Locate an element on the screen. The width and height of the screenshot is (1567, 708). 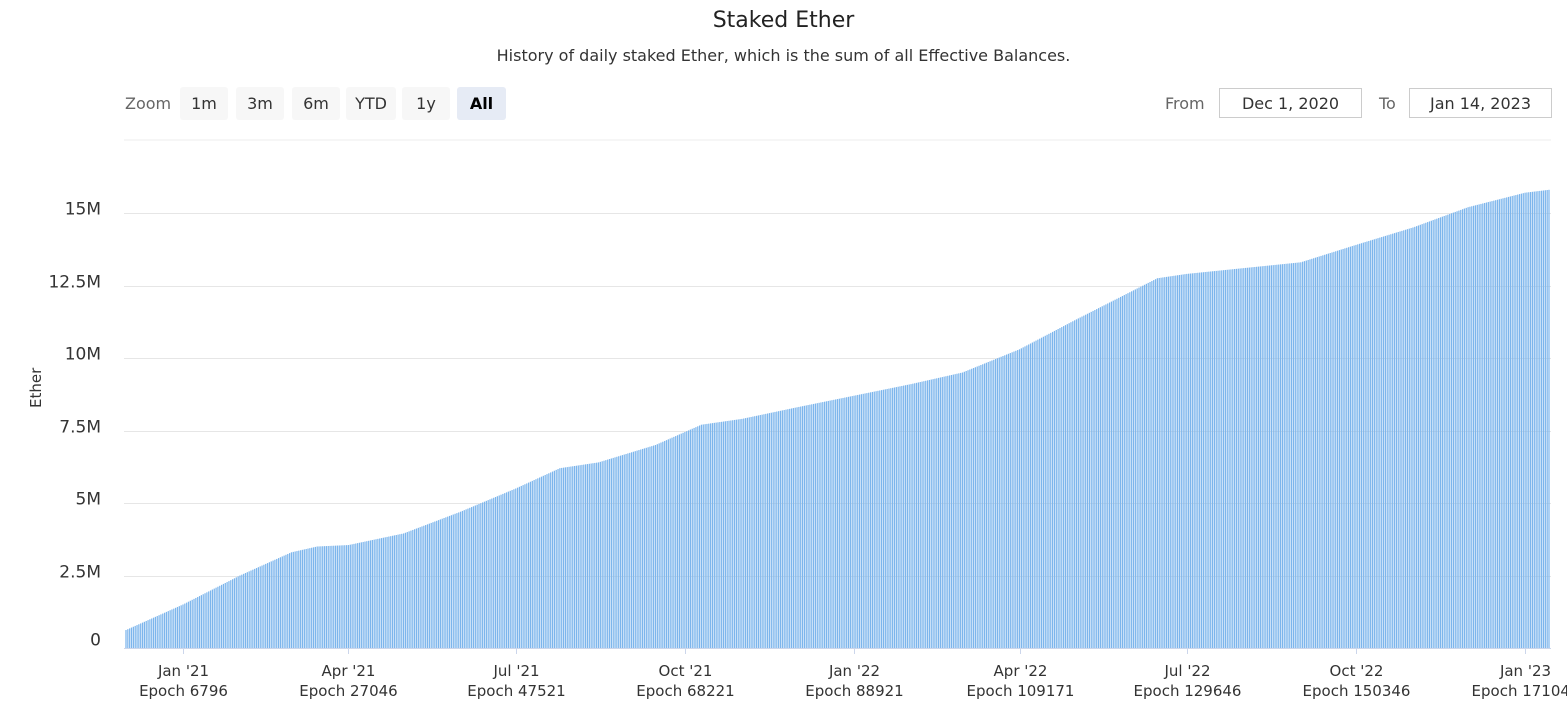
x-tick-label: Jan '23 is located at coordinates (1525, 671).